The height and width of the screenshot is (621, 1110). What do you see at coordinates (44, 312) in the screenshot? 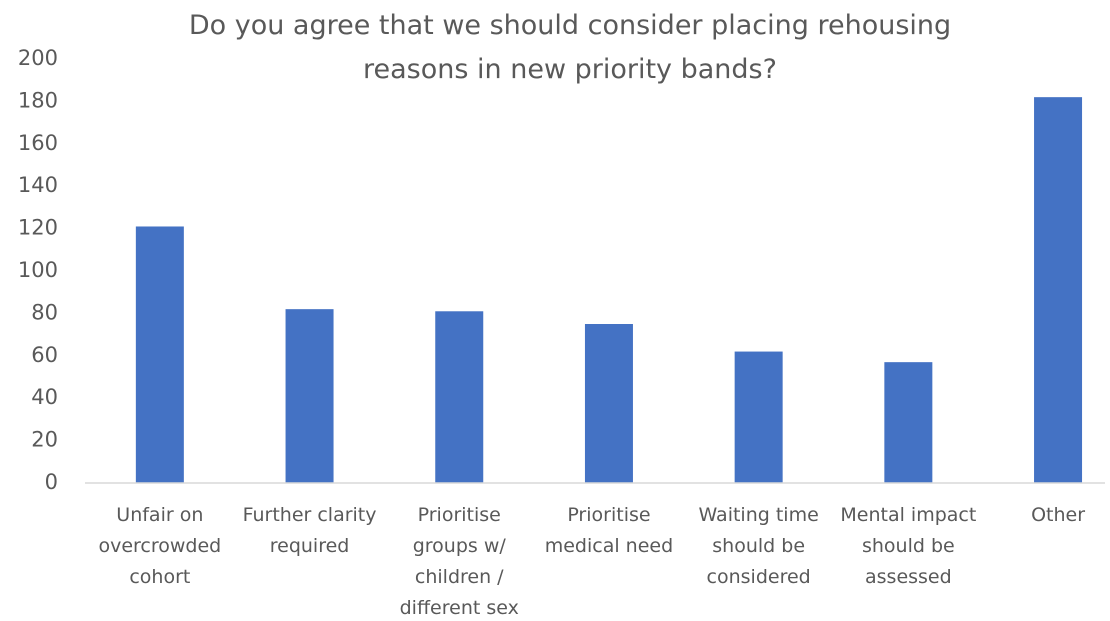
I see `y-tick-label: 80` at bounding box center [44, 312].